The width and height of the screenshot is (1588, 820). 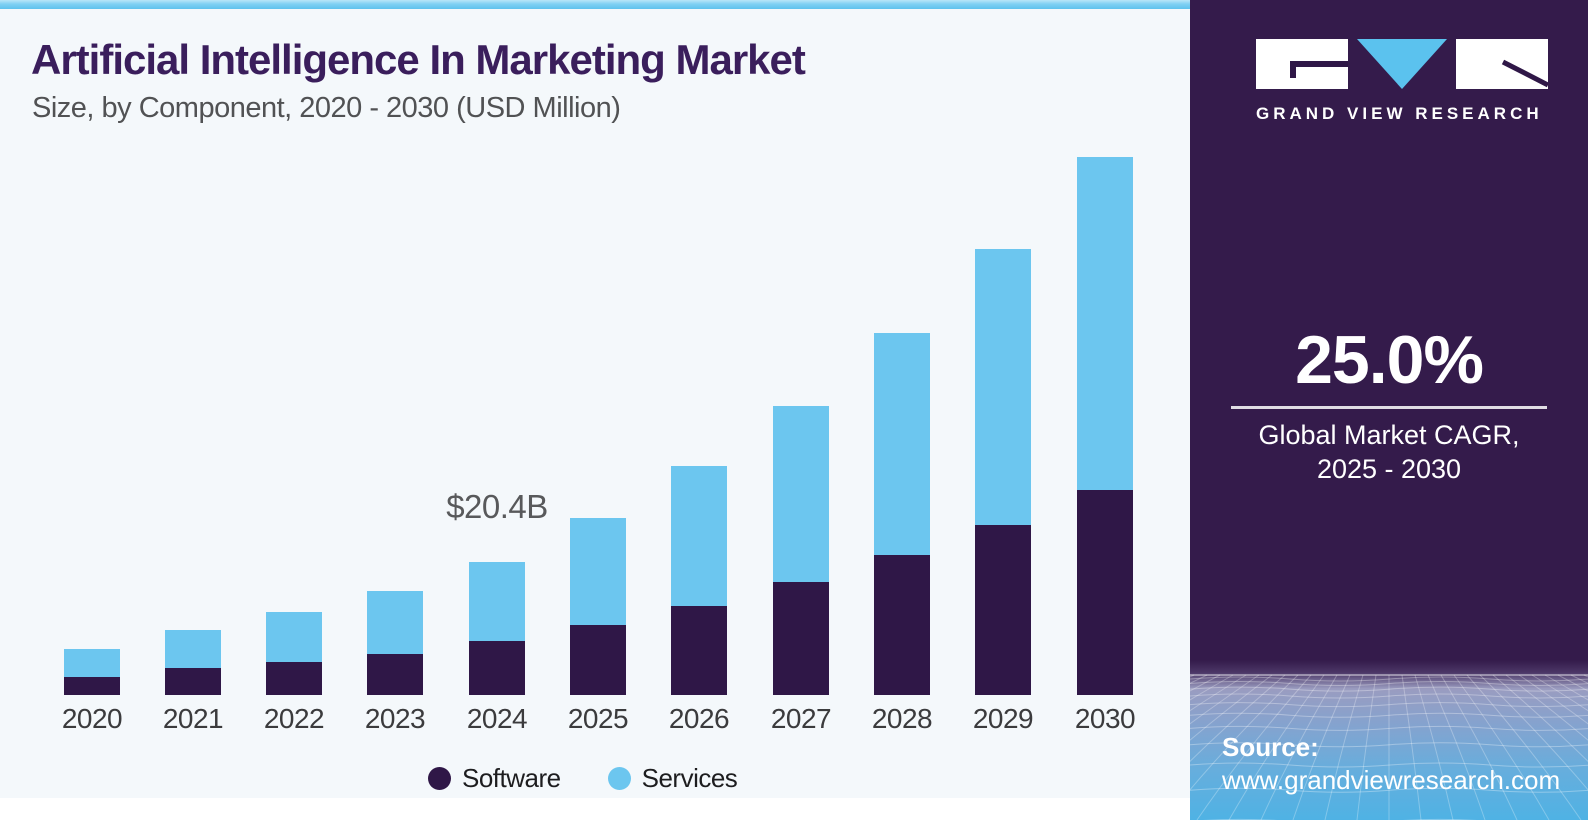 I want to click on cagr-divider, so click(x=1389, y=407).